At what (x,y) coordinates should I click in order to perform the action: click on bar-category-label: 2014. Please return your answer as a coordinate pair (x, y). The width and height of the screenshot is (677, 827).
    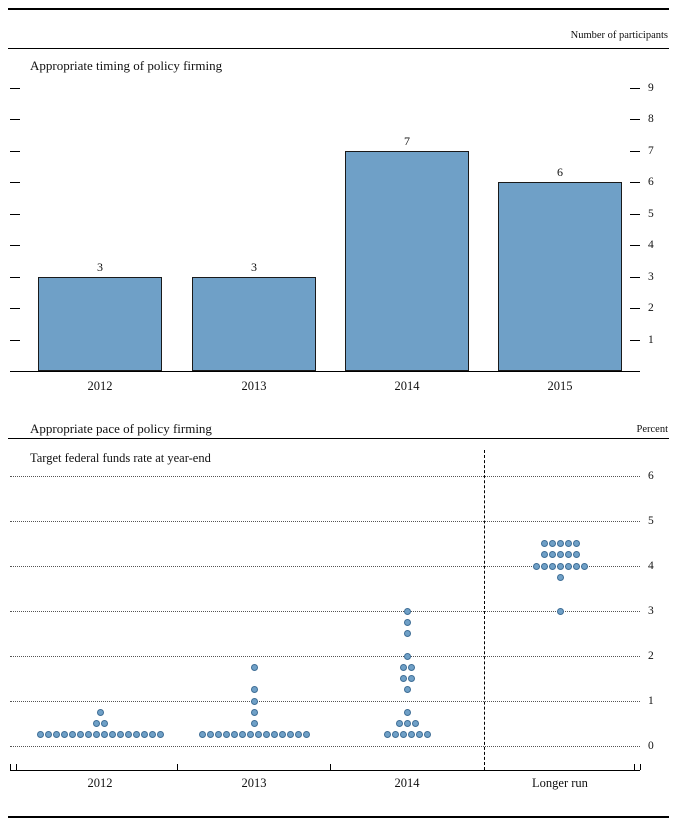
    Looking at the image, I should click on (407, 386).